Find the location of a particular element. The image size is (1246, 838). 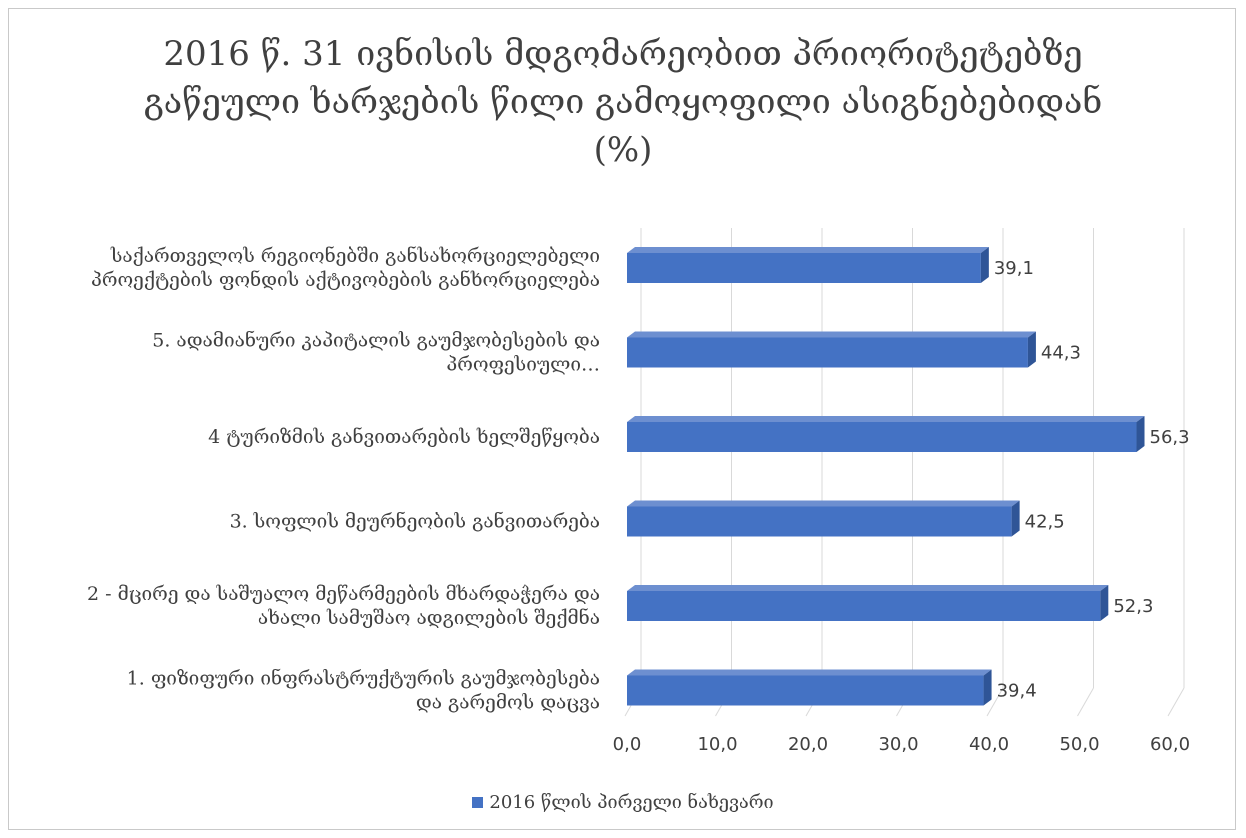

legend-swatch is located at coordinates (478, 802).